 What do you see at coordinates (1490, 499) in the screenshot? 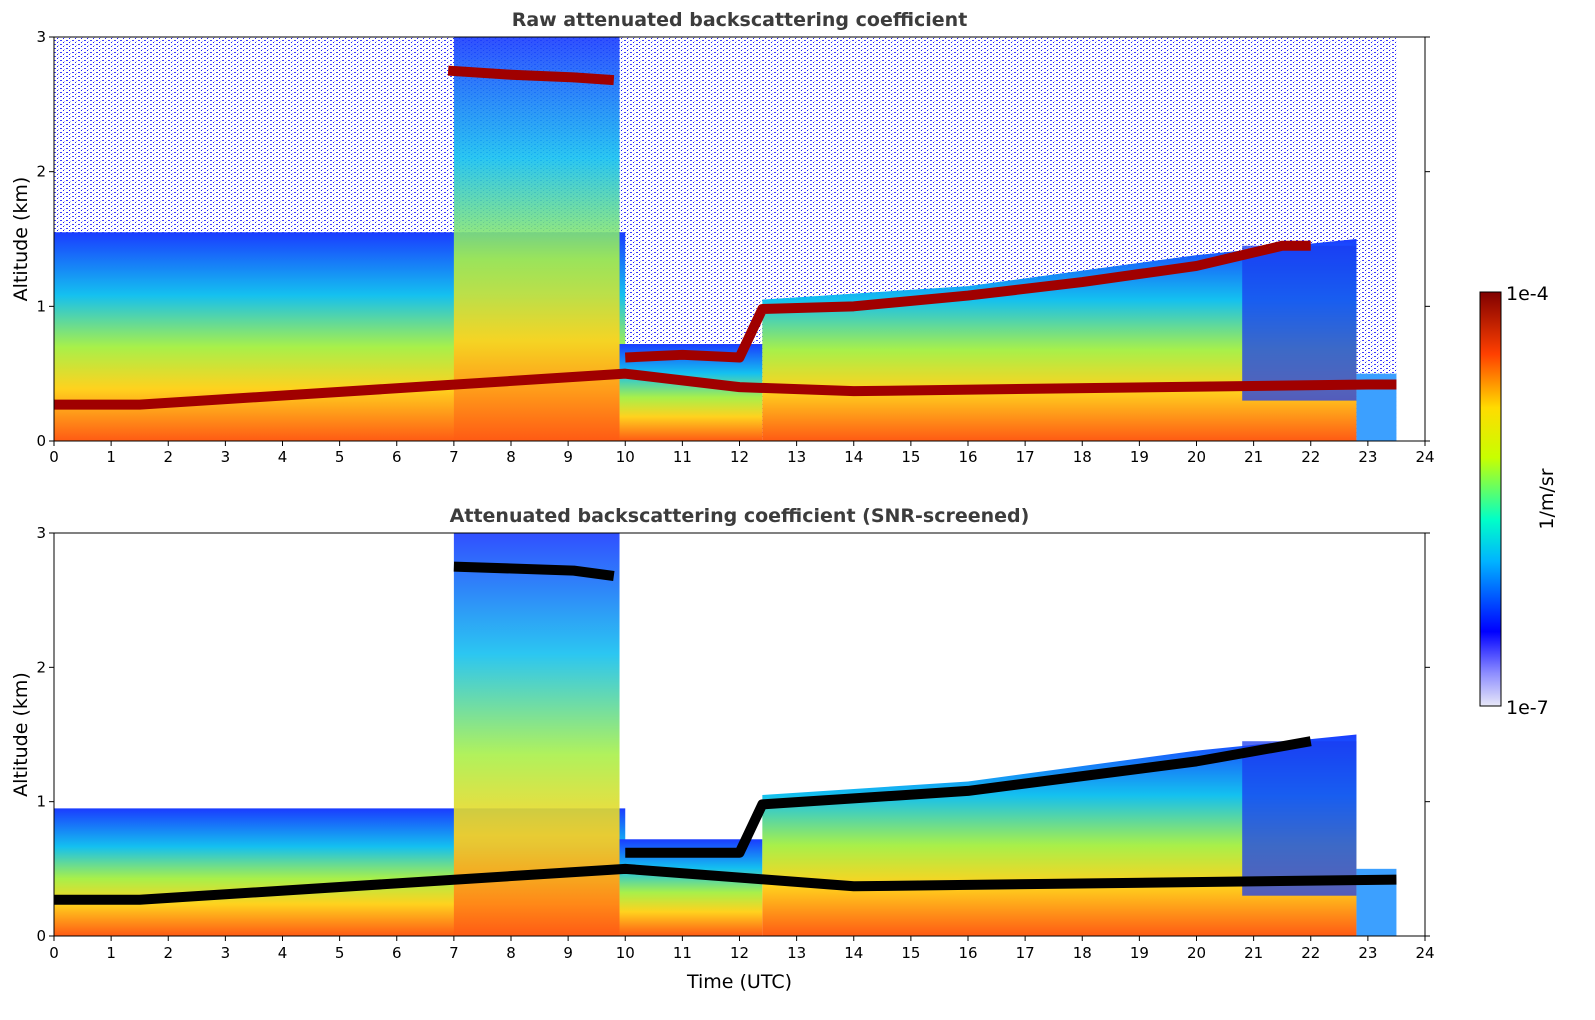
I see `colorbar-gradient` at bounding box center [1490, 499].